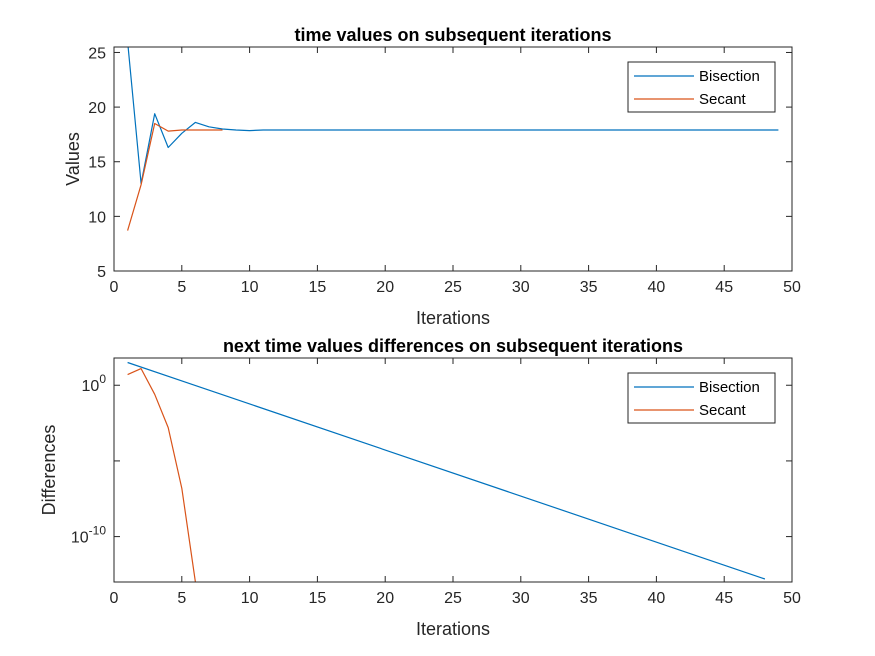  I want to click on y-tick-label: 15, so click(97, 163).